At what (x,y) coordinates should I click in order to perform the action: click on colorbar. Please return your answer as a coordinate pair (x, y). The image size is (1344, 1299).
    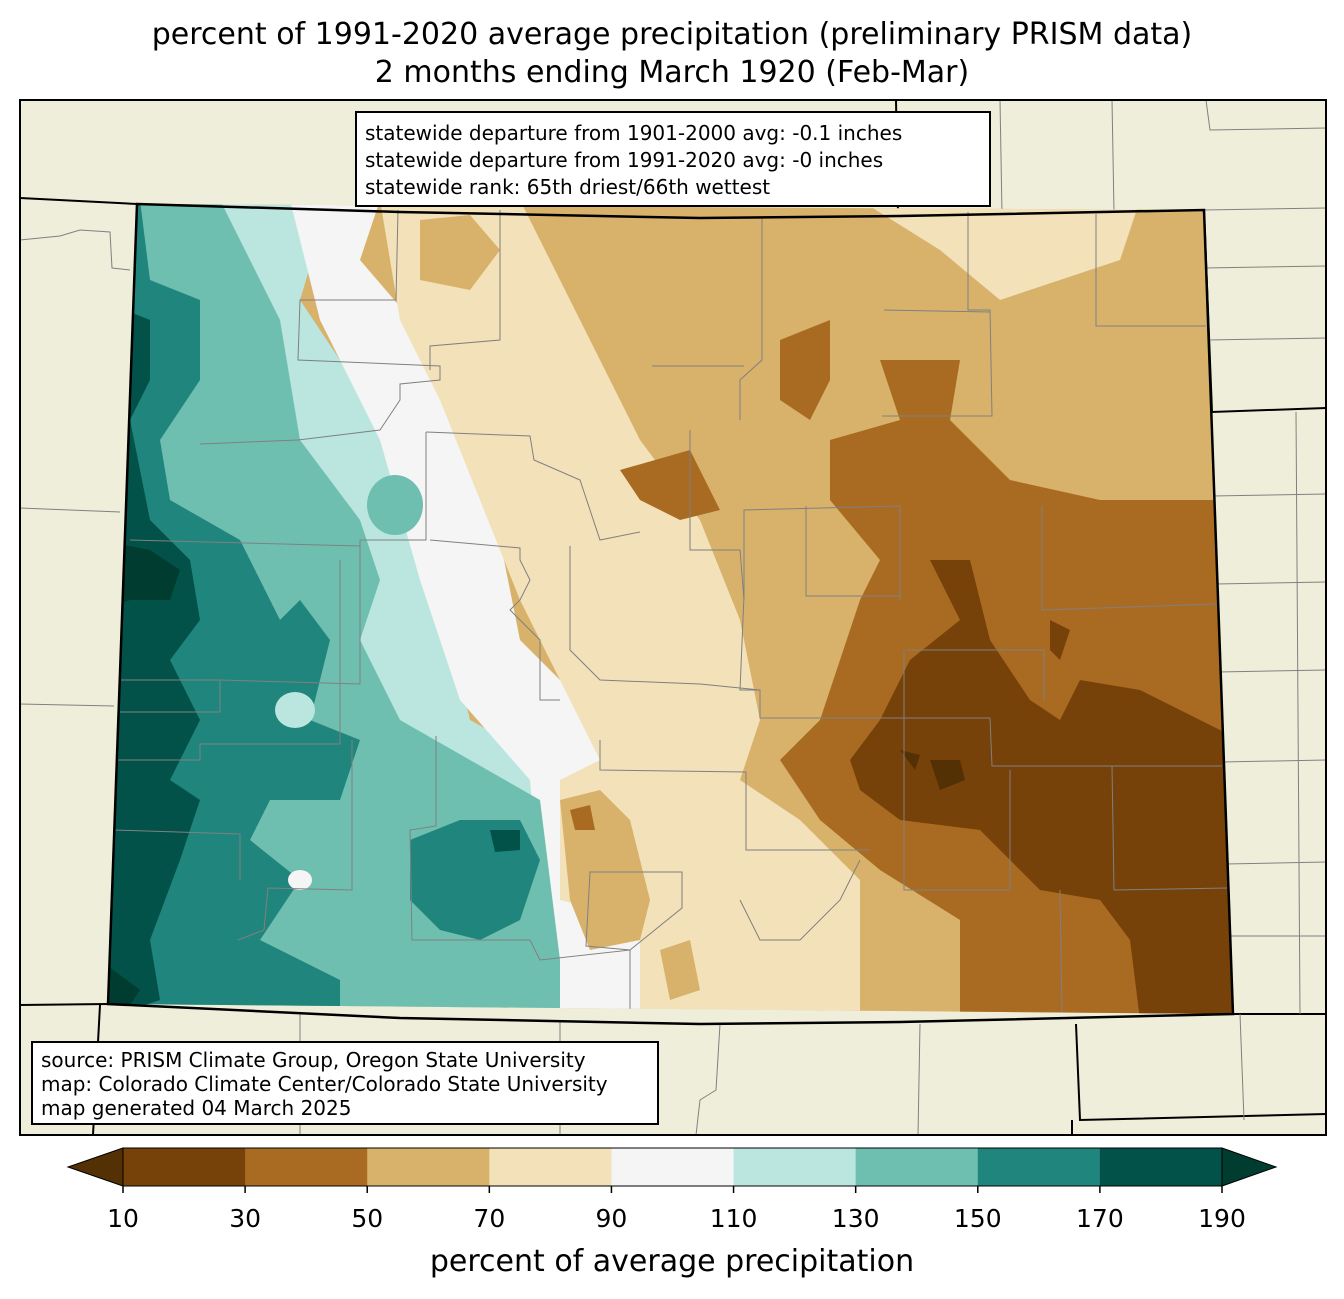
    Looking at the image, I should click on (672, 1170).